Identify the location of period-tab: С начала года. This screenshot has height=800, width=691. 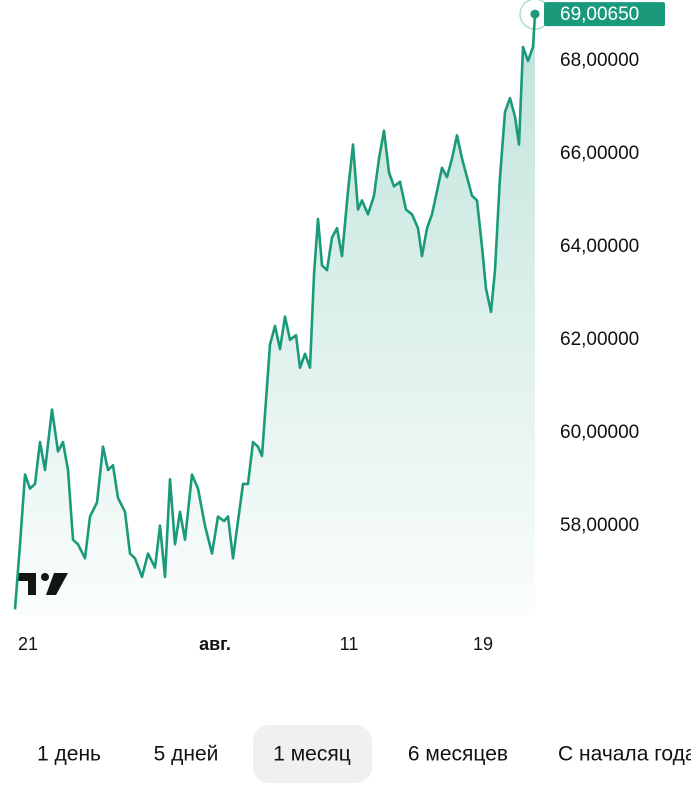
(624, 754).